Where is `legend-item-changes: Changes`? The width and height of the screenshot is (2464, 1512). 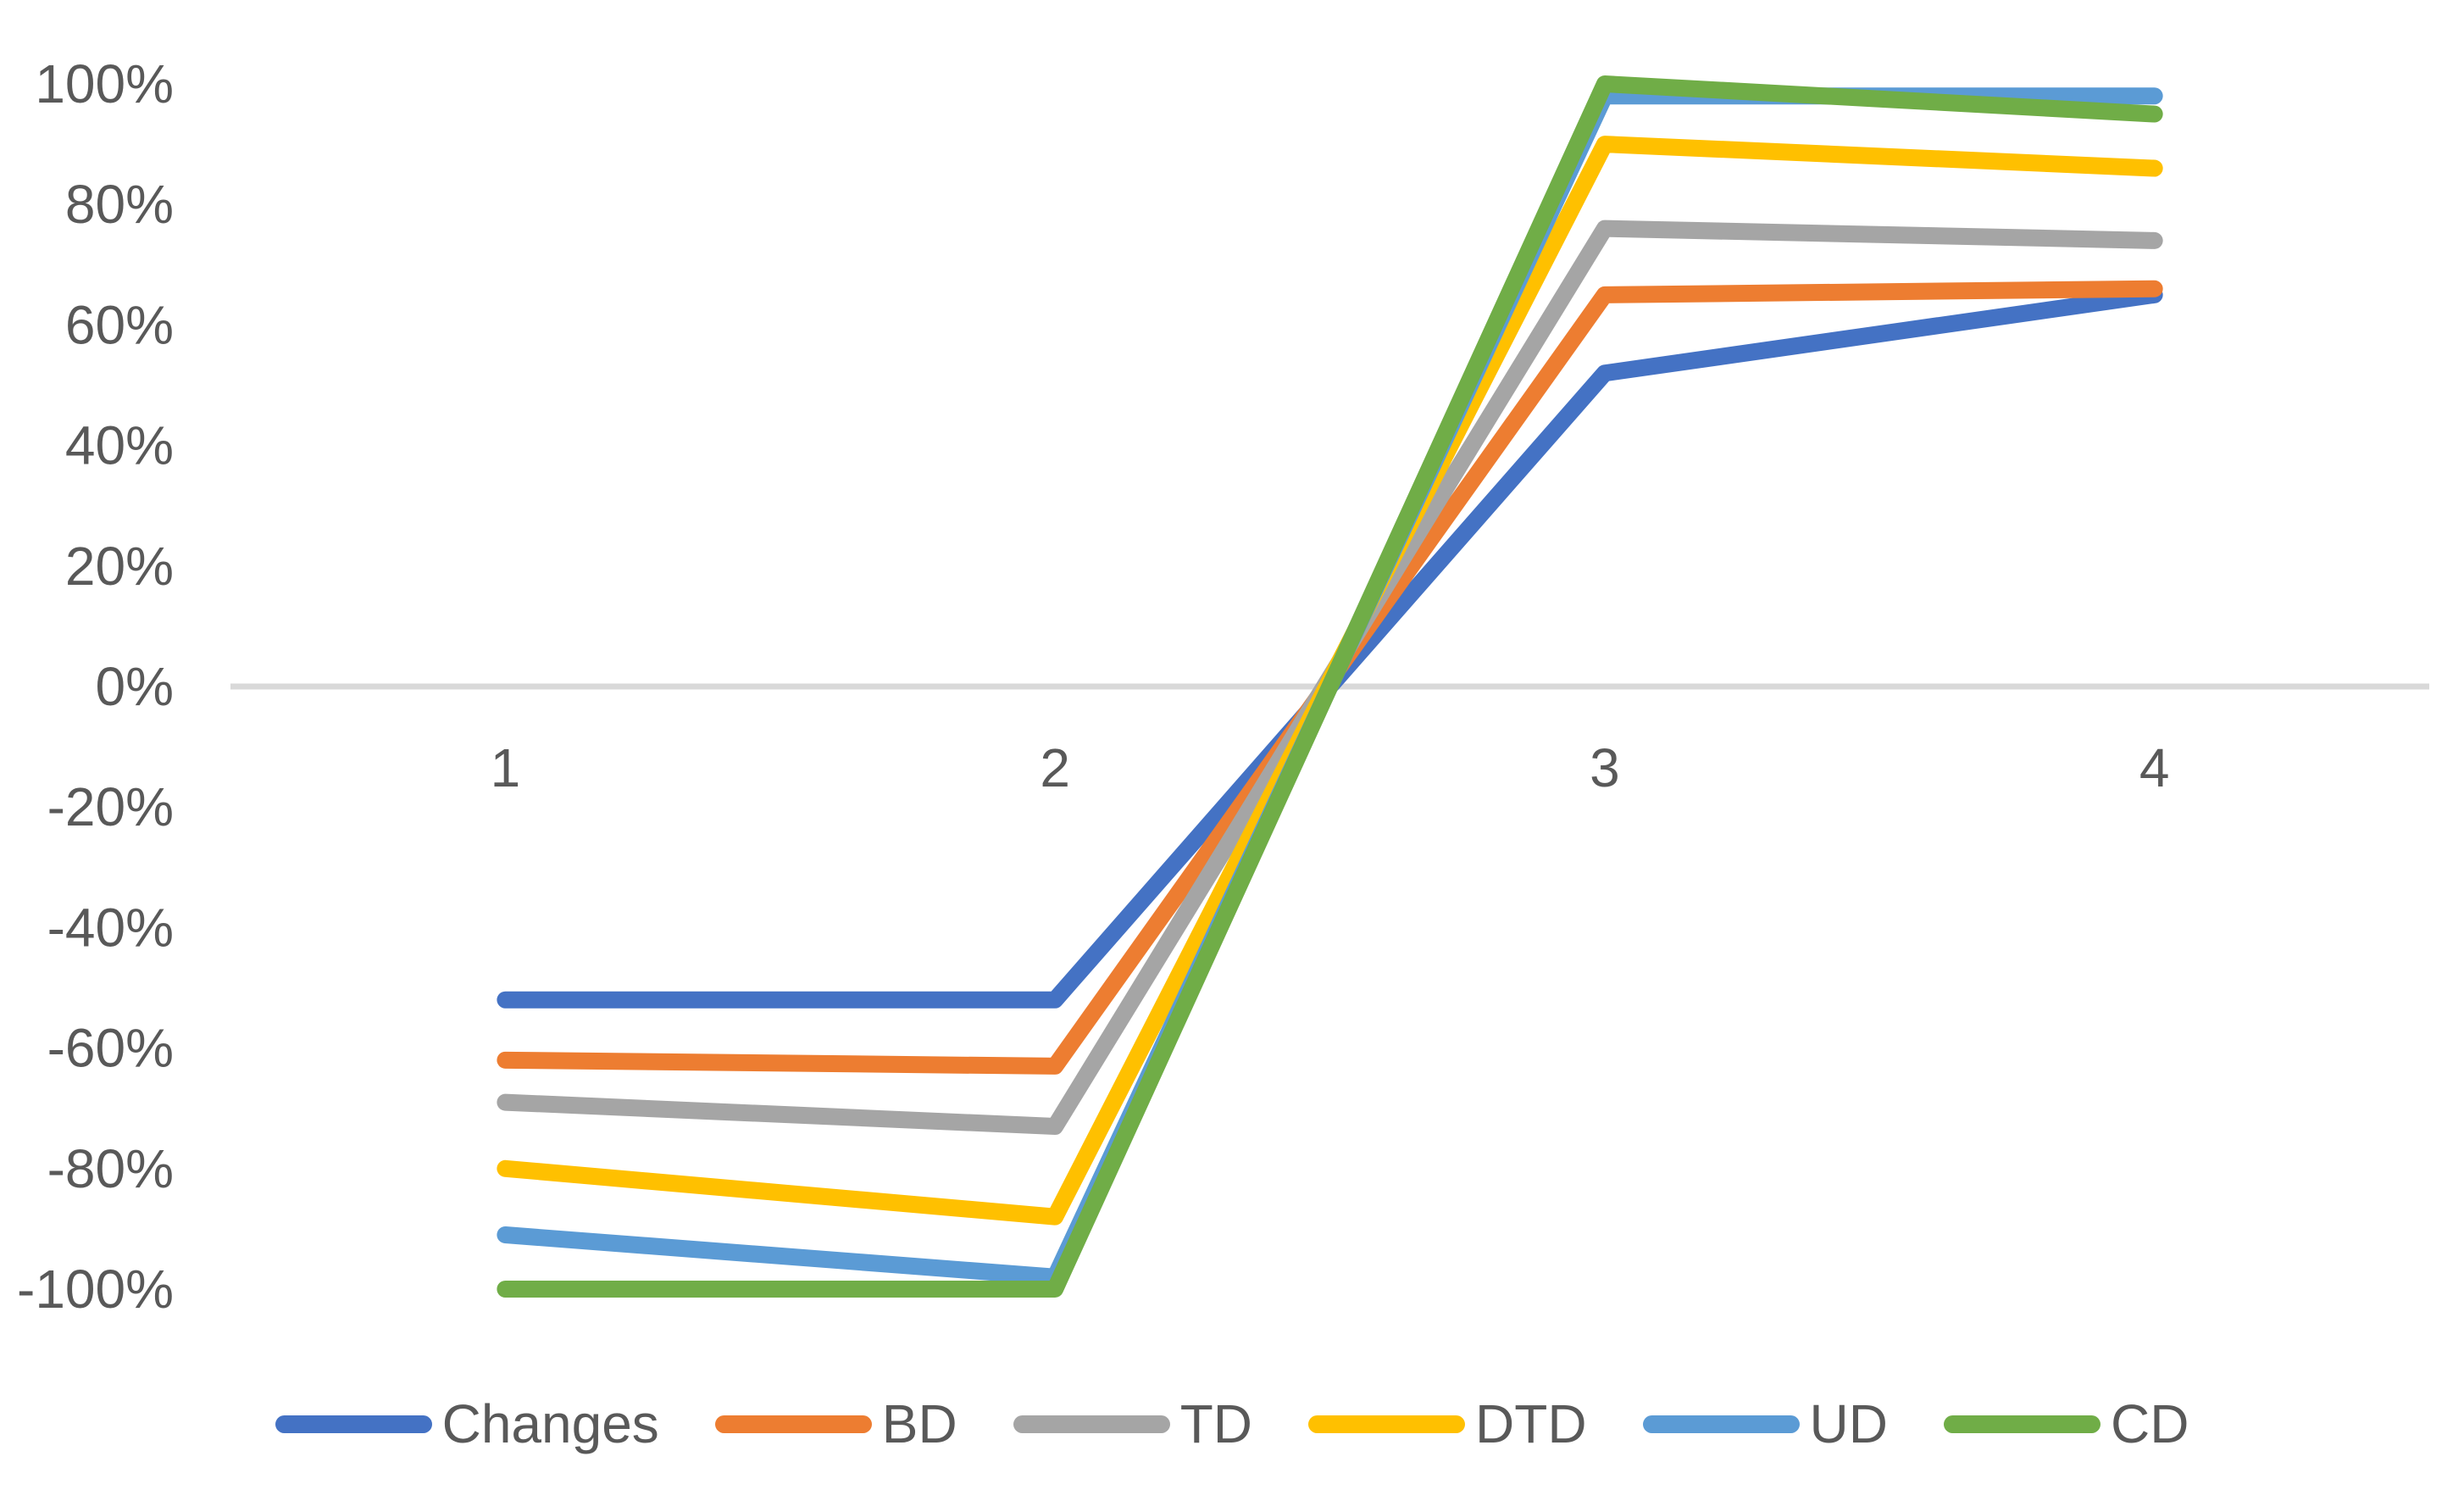 legend-item-changes: Changes is located at coordinates (467, 1424).